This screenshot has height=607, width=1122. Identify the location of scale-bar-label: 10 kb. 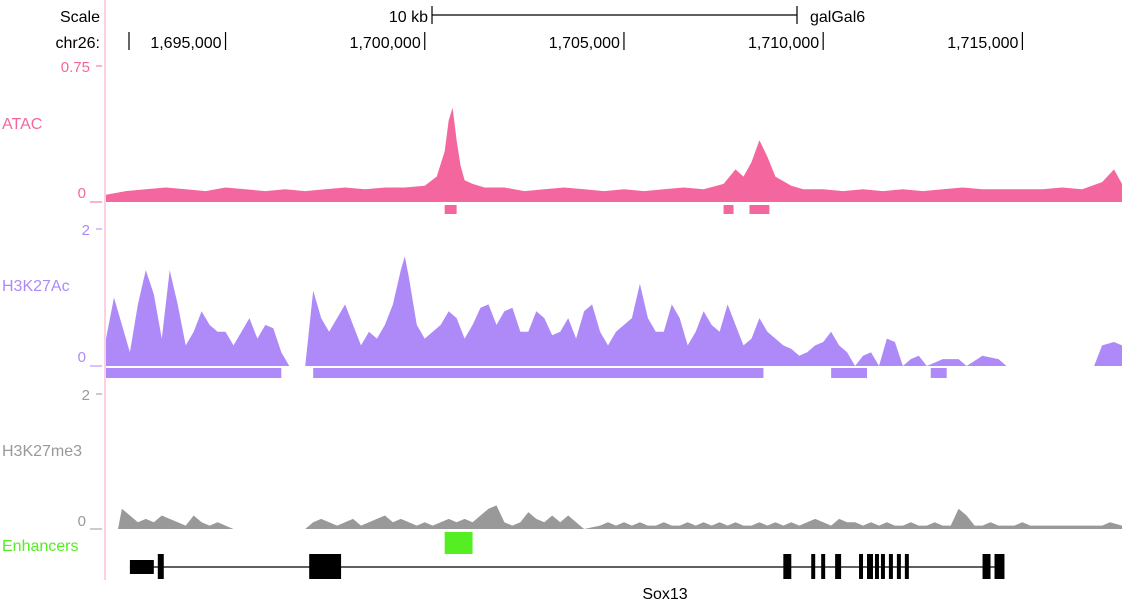
(408, 17).